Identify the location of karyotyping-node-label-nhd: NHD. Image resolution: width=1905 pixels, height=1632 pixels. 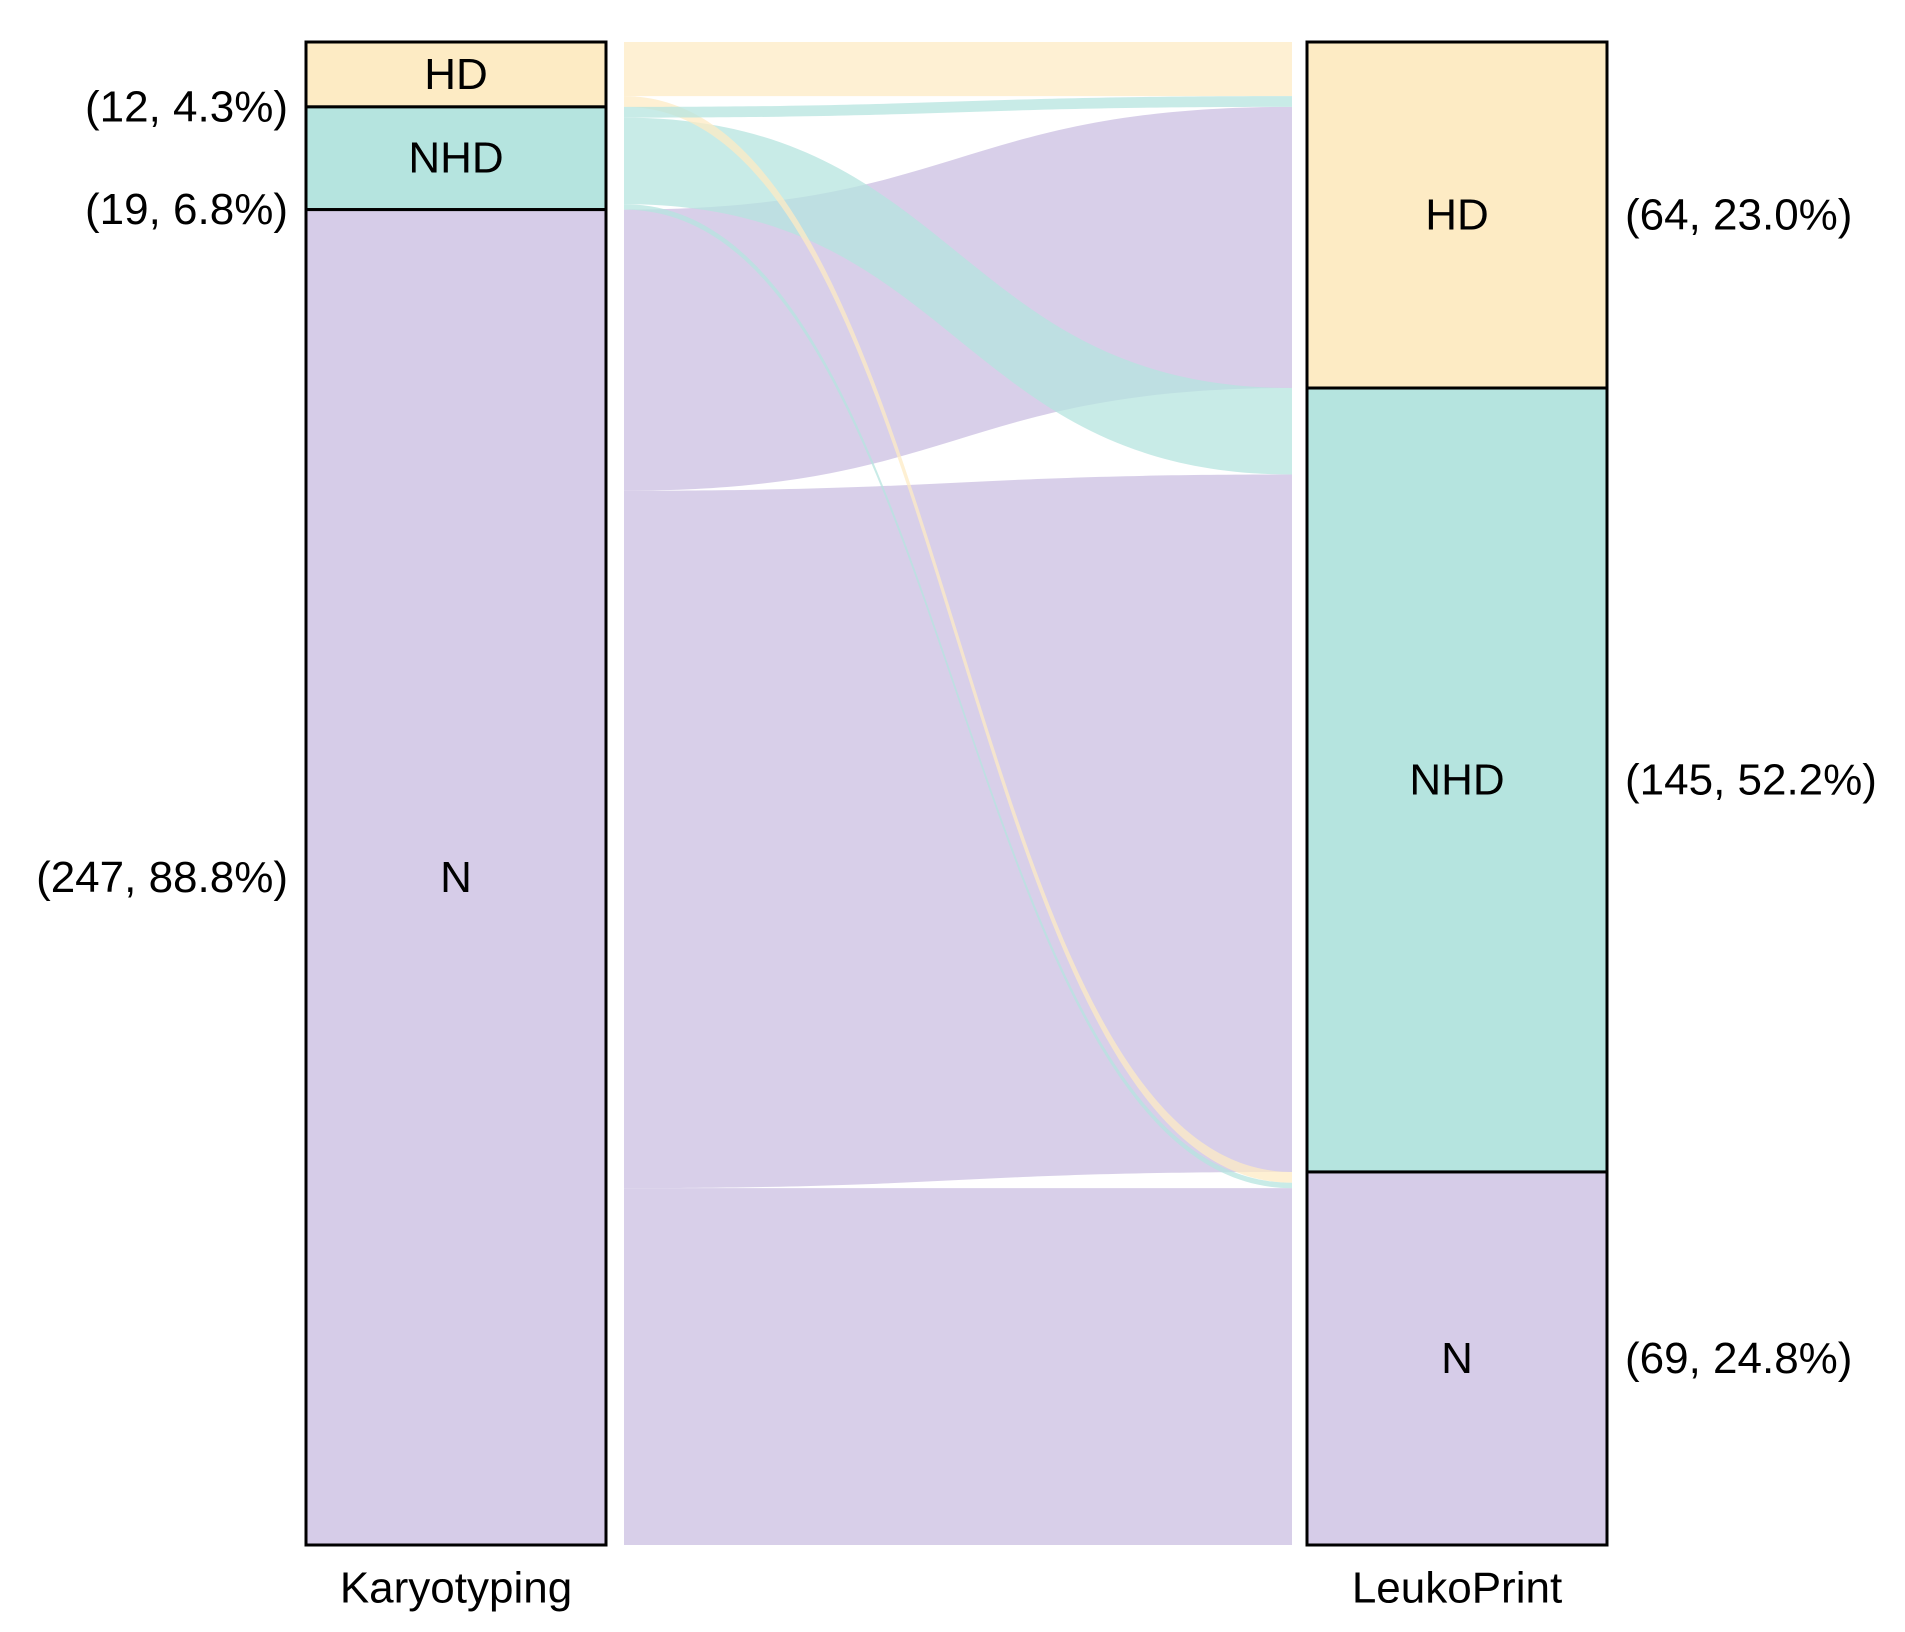
(455, 158).